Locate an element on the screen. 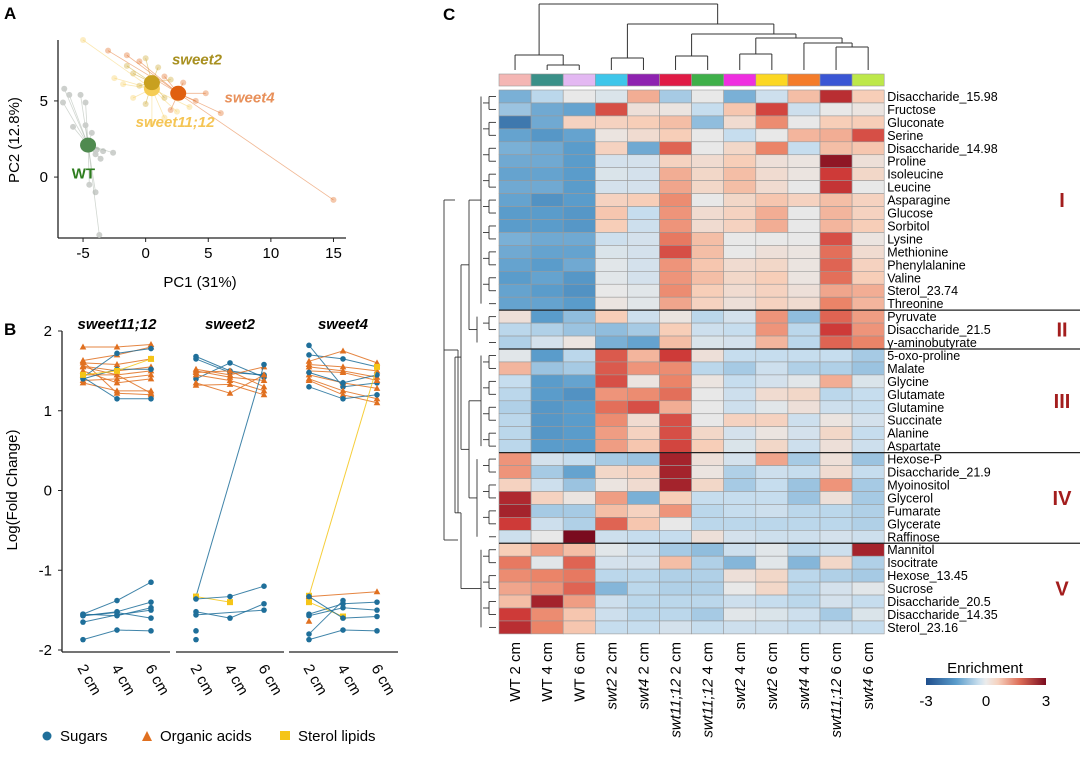 The width and height of the screenshot is (1080, 761). enrichment-gradient-bar is located at coordinates (986, 681).